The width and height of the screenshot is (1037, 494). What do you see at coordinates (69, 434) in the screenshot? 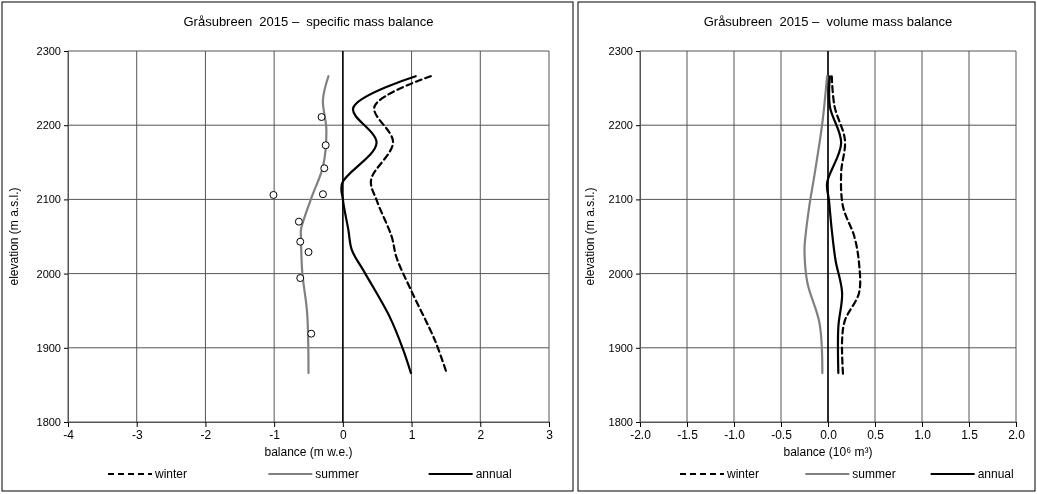
I see `x-tick-label: -4` at bounding box center [69, 434].